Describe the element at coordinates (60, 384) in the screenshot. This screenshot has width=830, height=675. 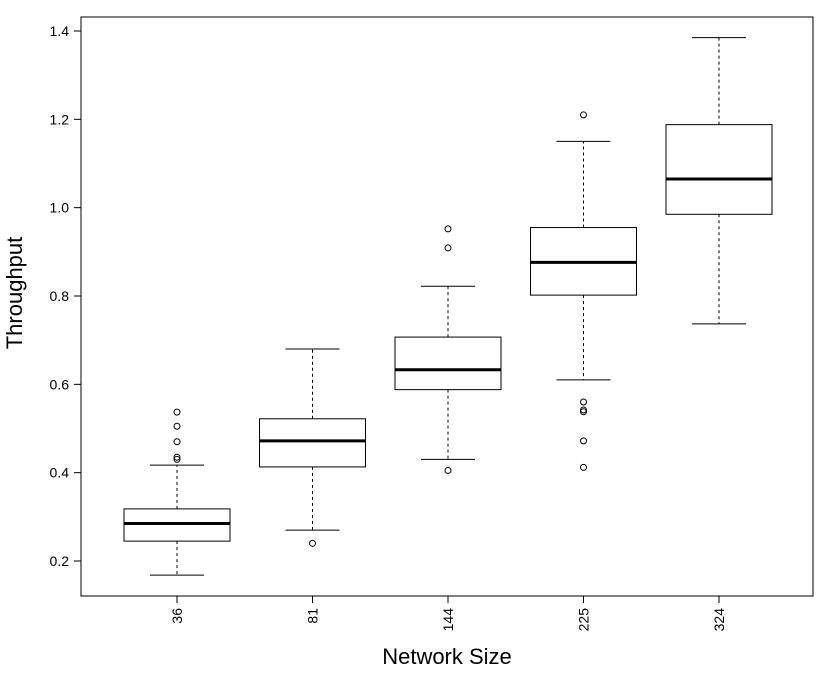
I see `y-tick-label: 0.6` at that location.